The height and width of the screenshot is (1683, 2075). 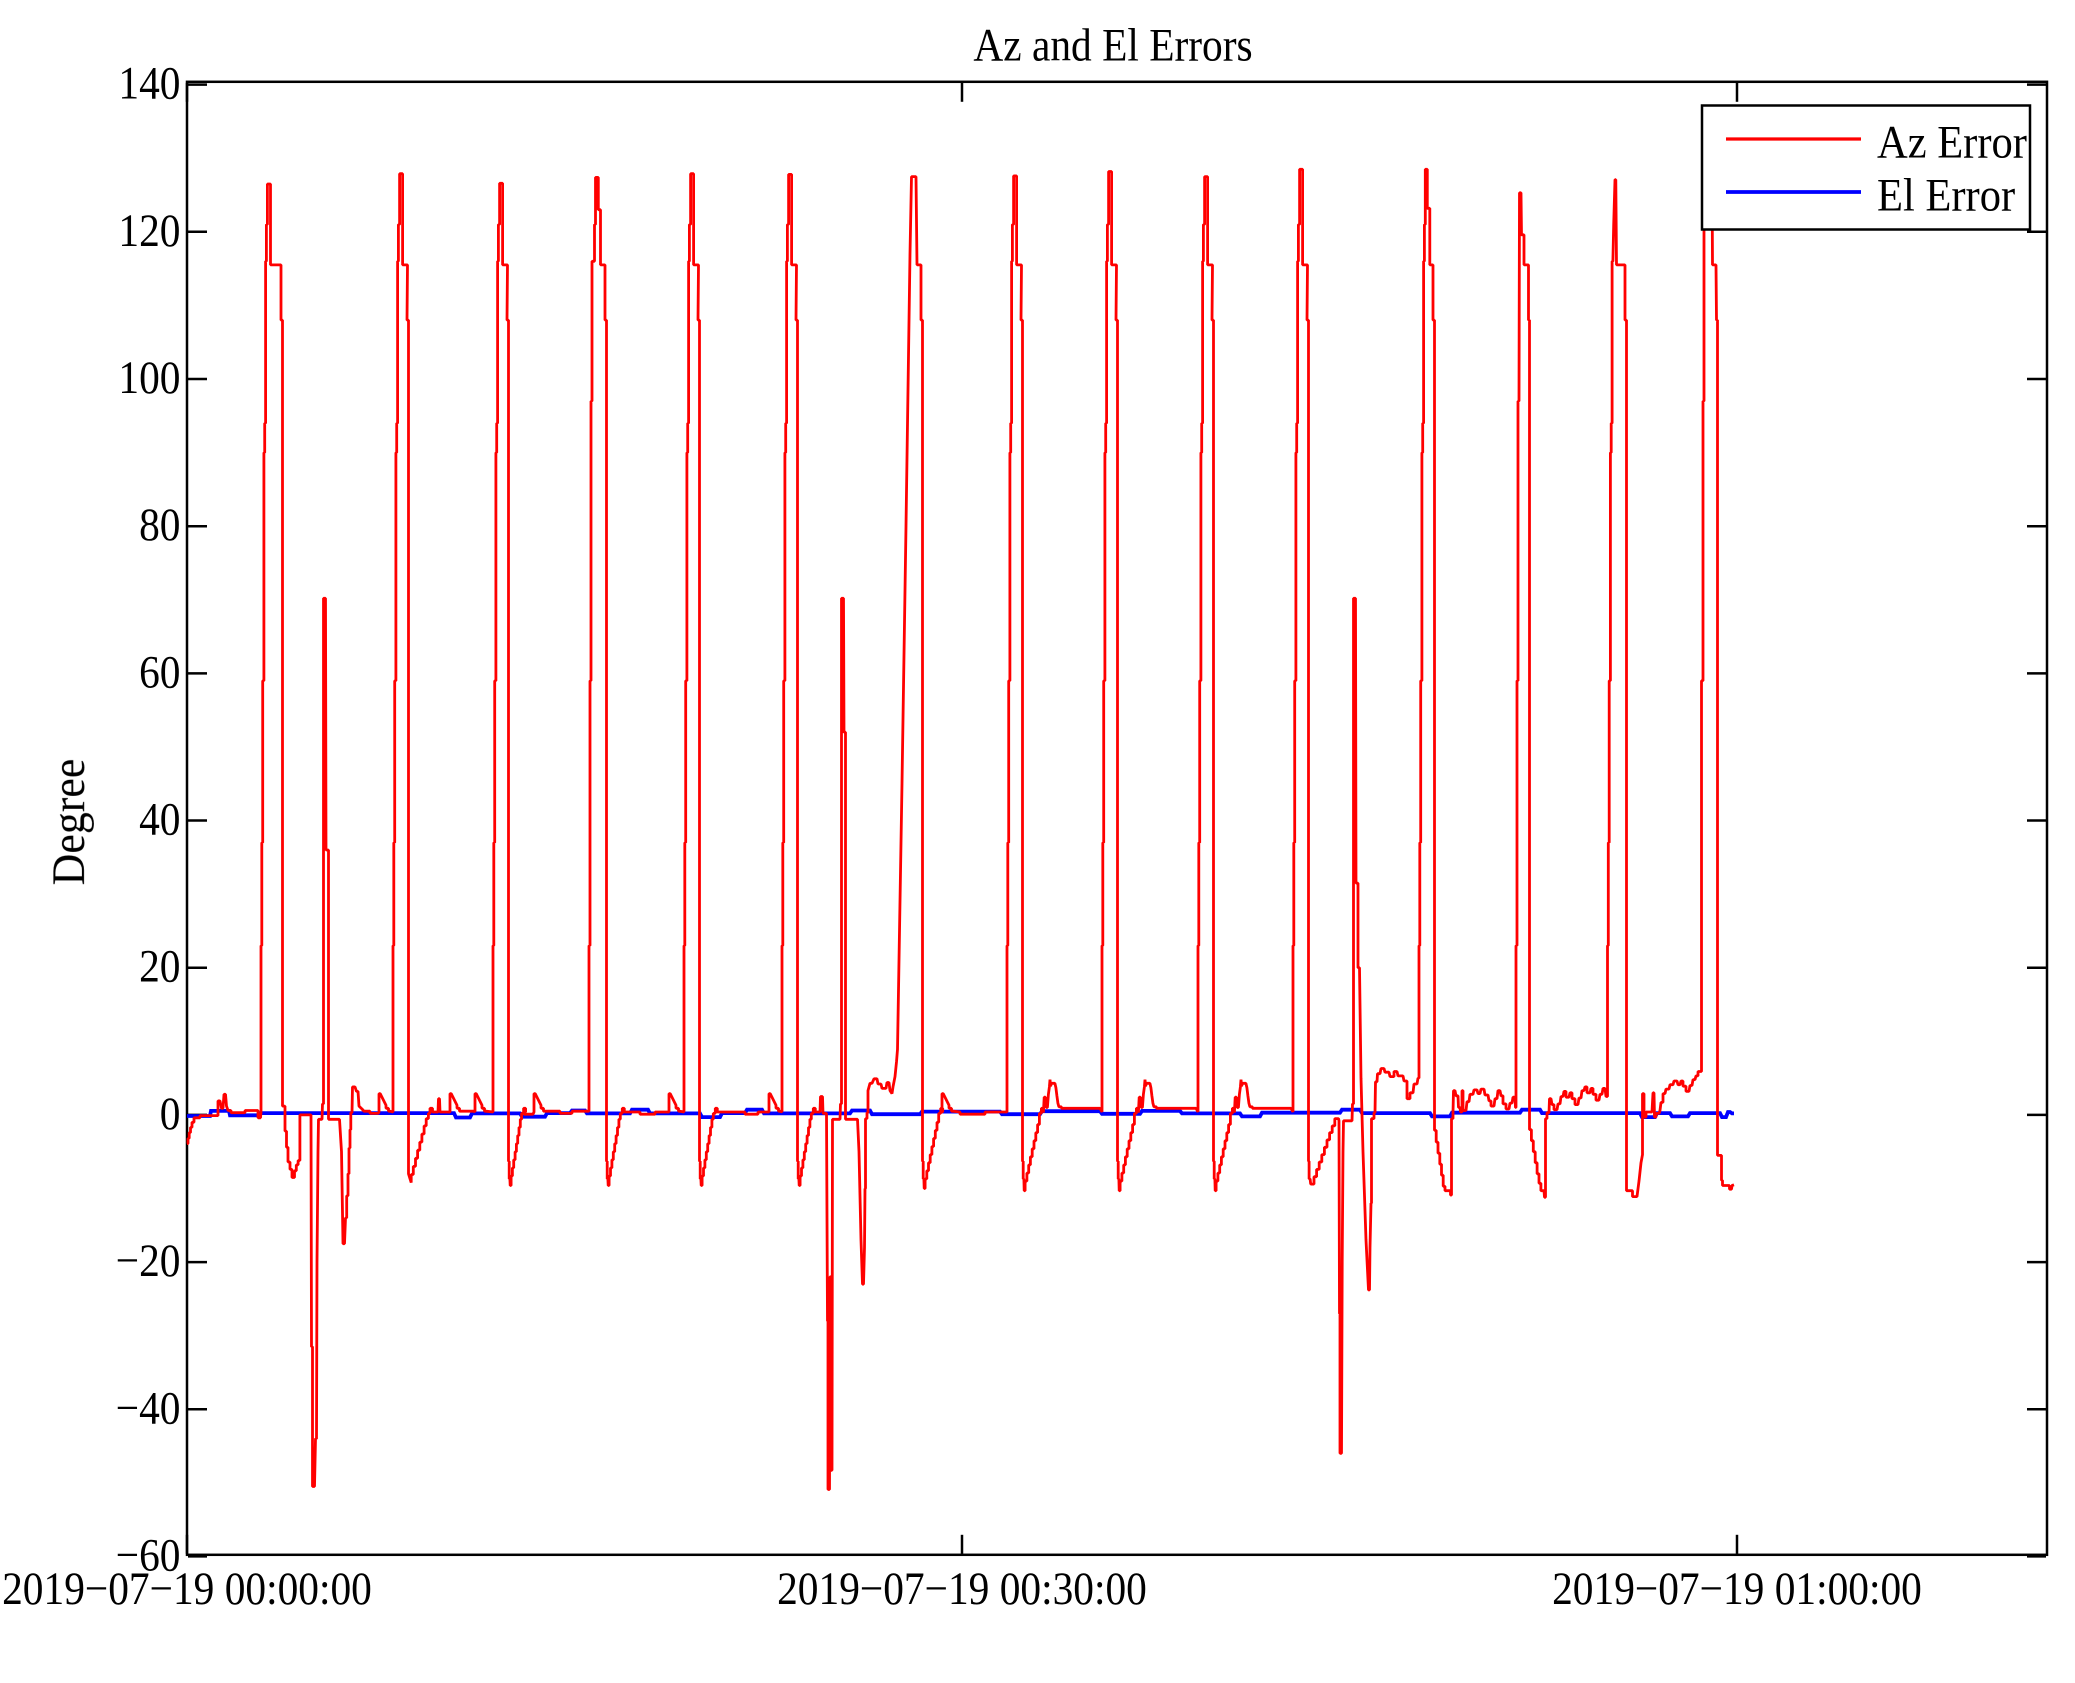 I want to click on svg-text: 60, so click(x=159, y=672).